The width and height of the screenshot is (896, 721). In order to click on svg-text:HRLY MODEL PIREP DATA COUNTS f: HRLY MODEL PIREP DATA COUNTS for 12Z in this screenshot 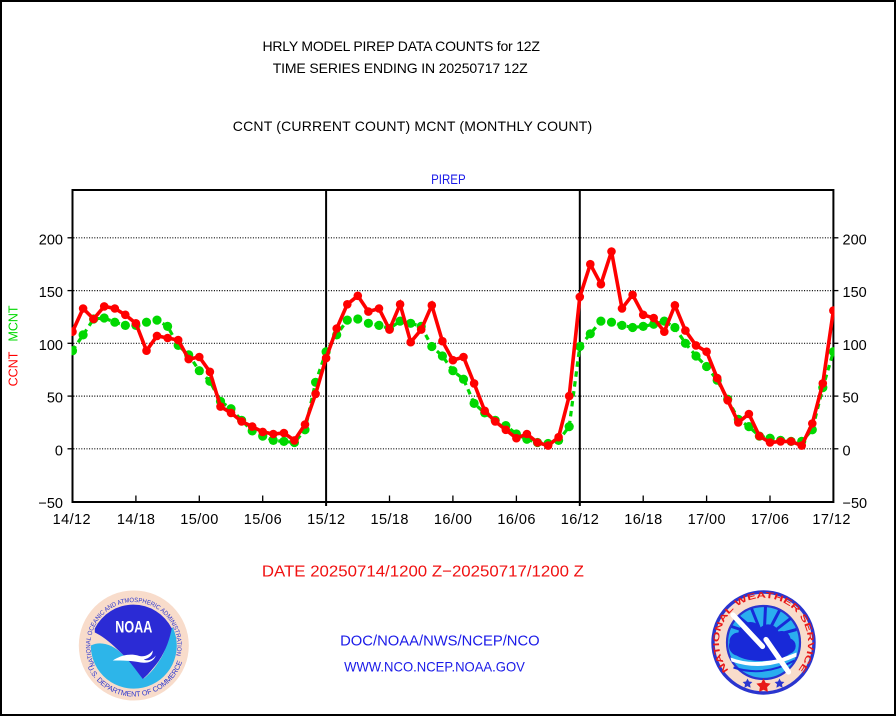, I will do `click(401, 46)`.